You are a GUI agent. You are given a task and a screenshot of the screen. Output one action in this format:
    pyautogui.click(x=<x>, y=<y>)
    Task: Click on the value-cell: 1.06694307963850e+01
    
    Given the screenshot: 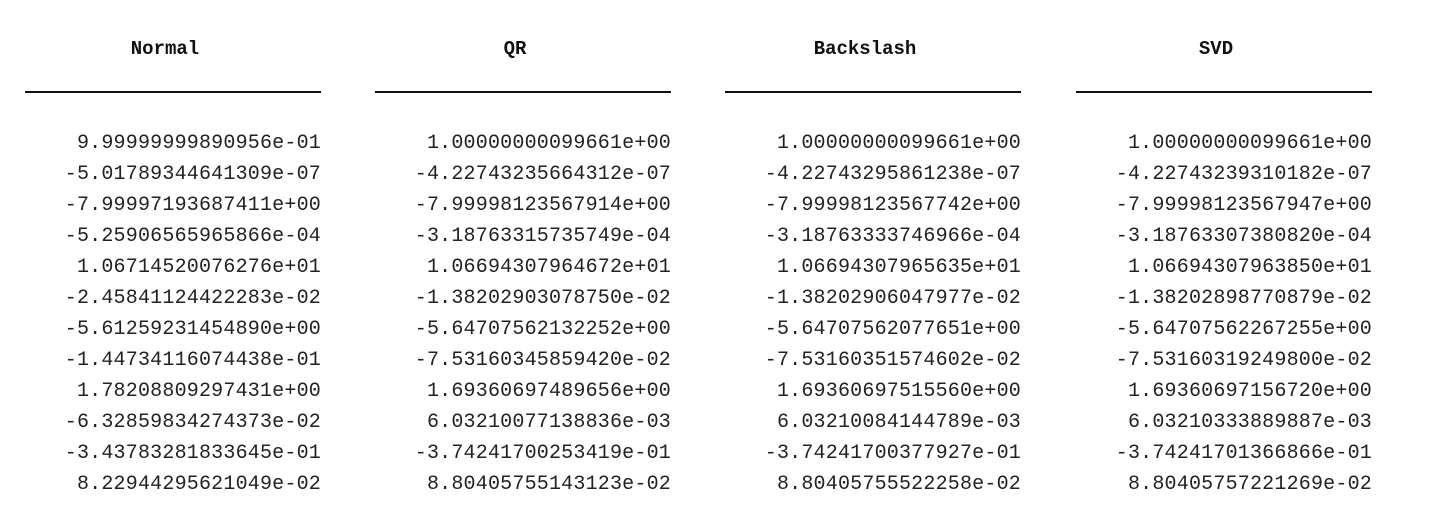 What is the action you would take?
    pyautogui.click(x=1249, y=267)
    